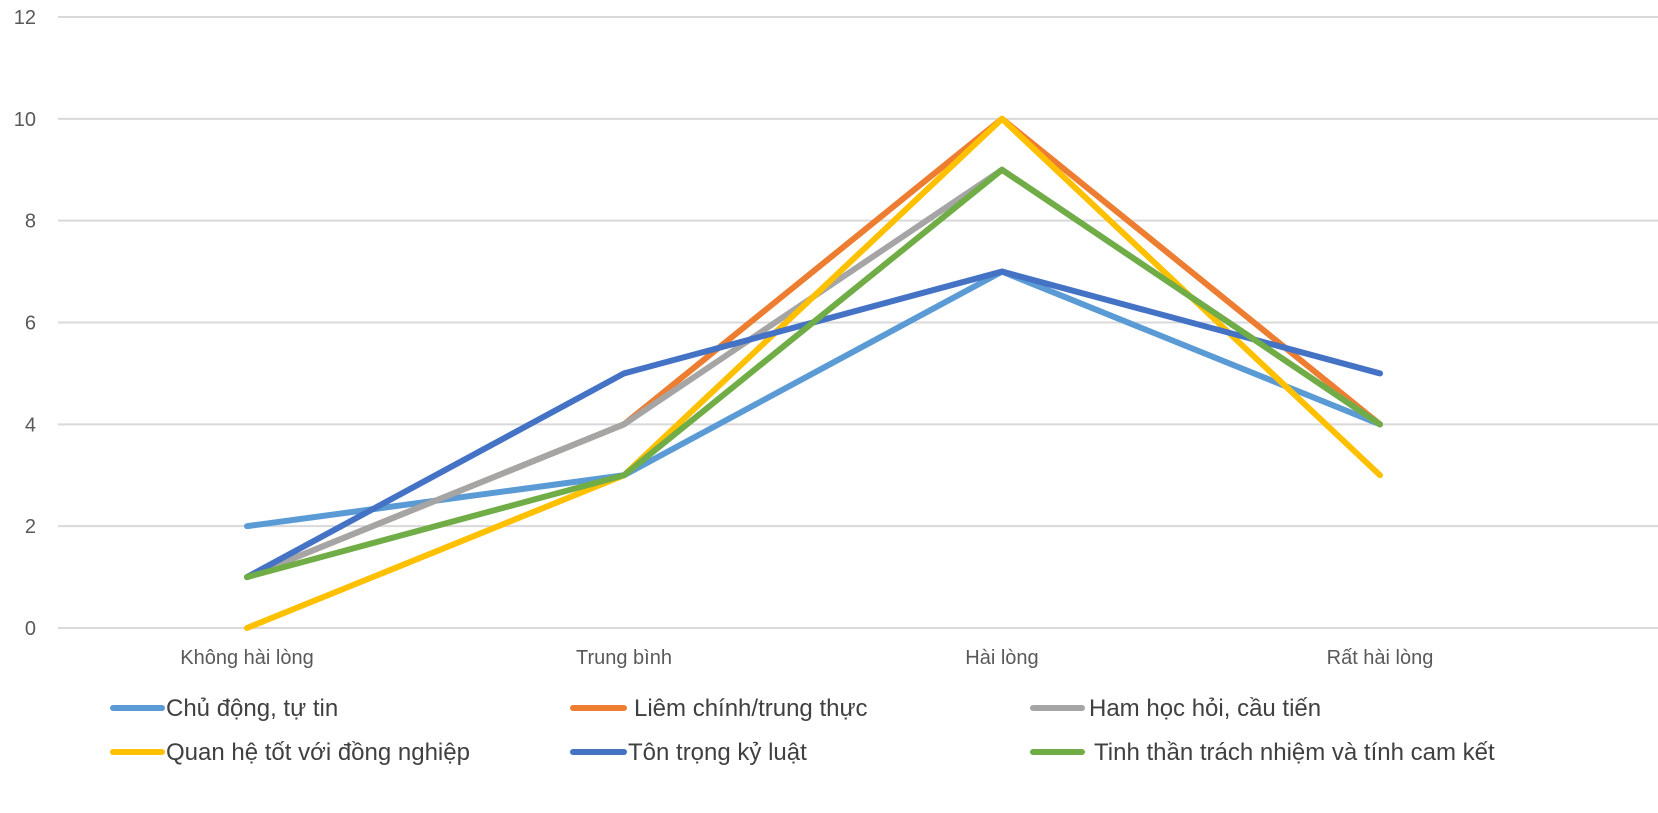 This screenshot has height=813, width=1658. I want to click on legend-label: Liêm chính/trung thực, so click(751, 708).